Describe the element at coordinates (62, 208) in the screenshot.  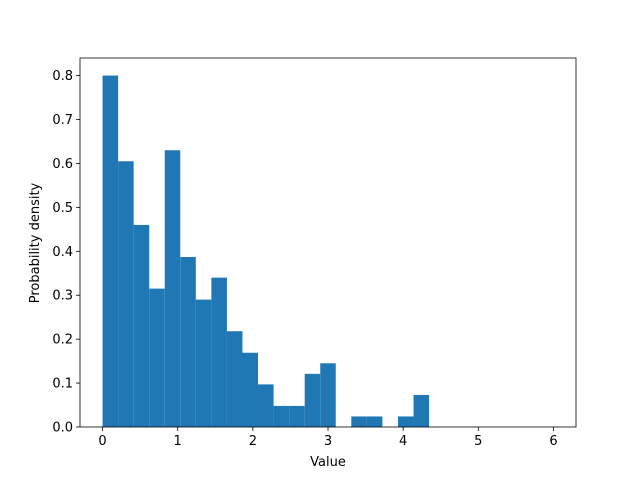
I see `y-tick-label: 0.5` at that location.